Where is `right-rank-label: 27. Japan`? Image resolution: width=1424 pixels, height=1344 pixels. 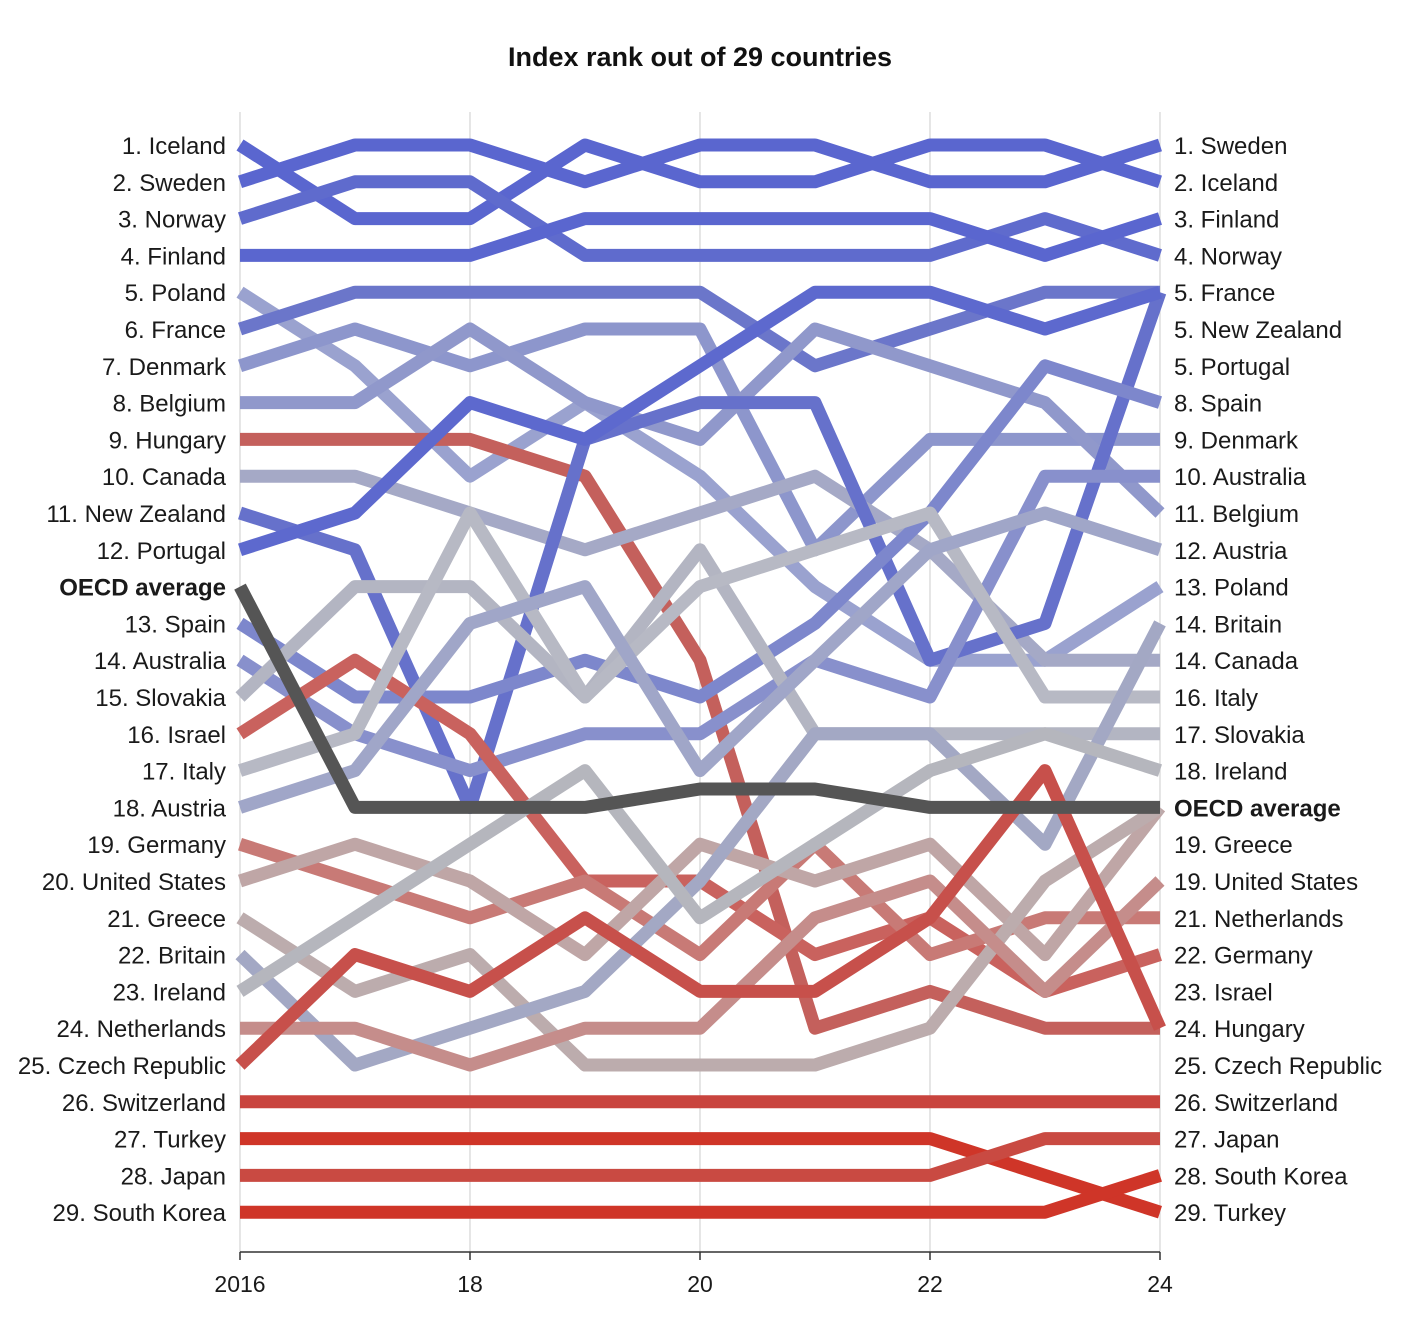 right-rank-label: 27. Japan is located at coordinates (1226, 1140).